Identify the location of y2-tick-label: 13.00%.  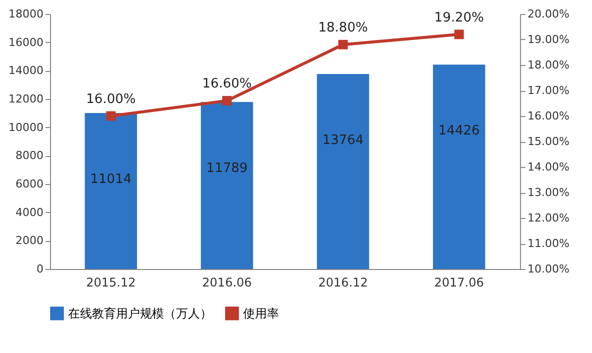
(549, 192).